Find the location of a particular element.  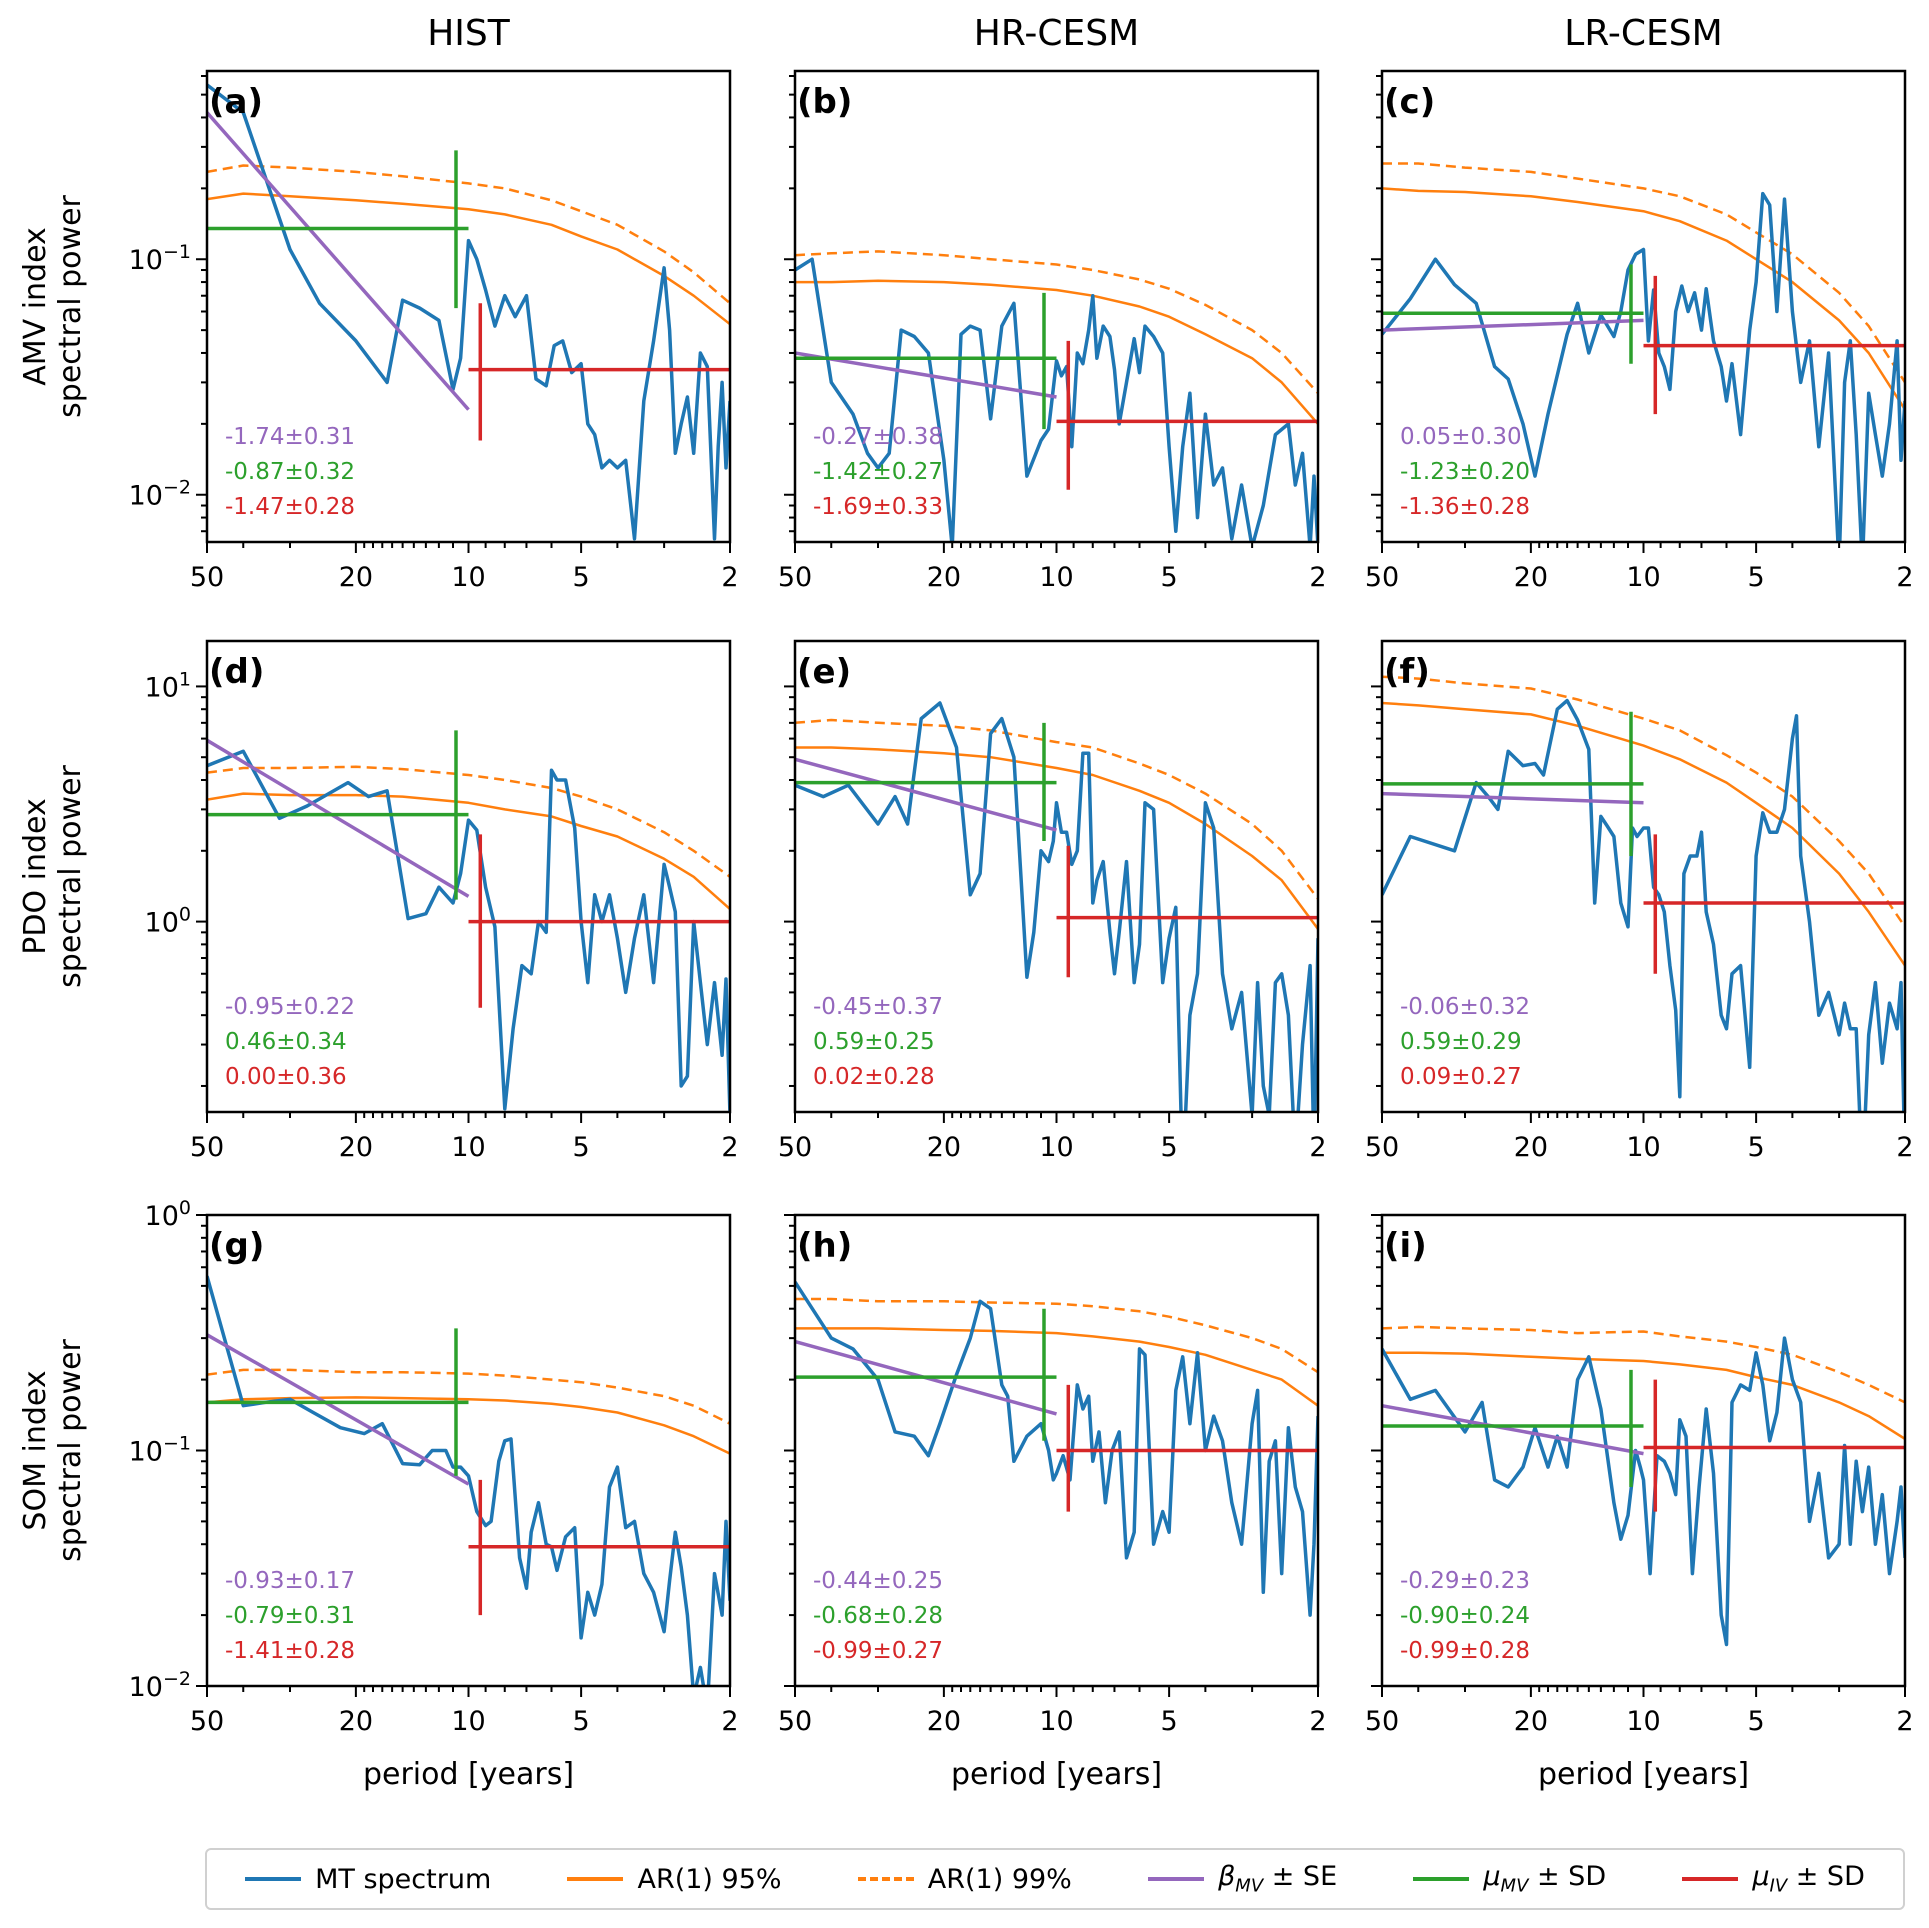

legend-item-beta: βMV ± SE is located at coordinates (1243, 1879).